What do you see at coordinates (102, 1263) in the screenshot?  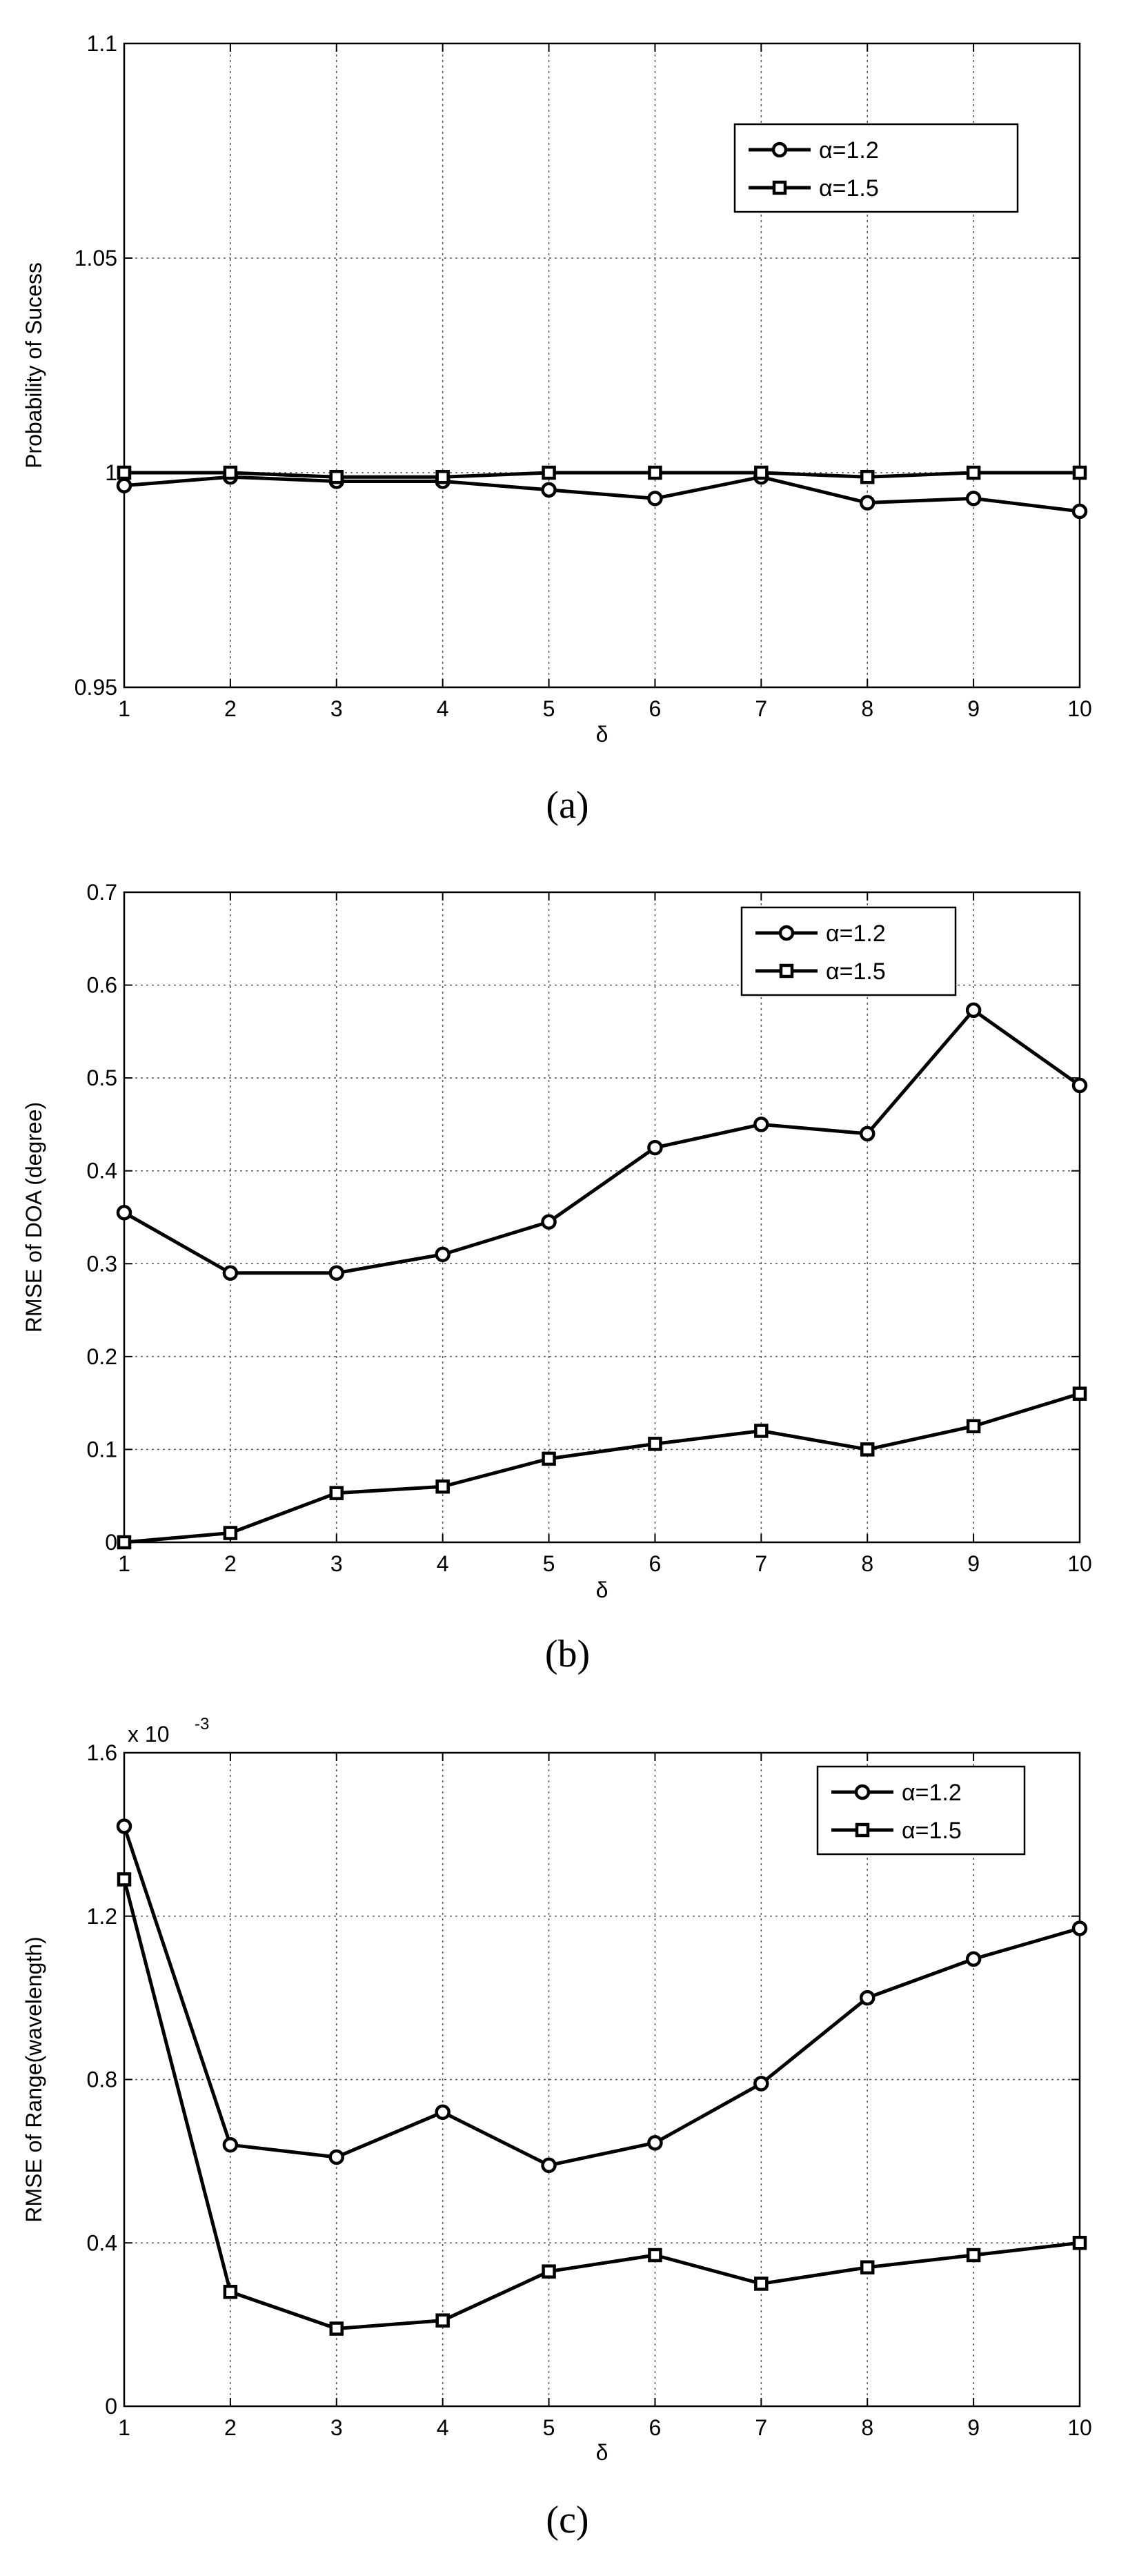 I see `y-tick-label: 0.3` at bounding box center [102, 1263].